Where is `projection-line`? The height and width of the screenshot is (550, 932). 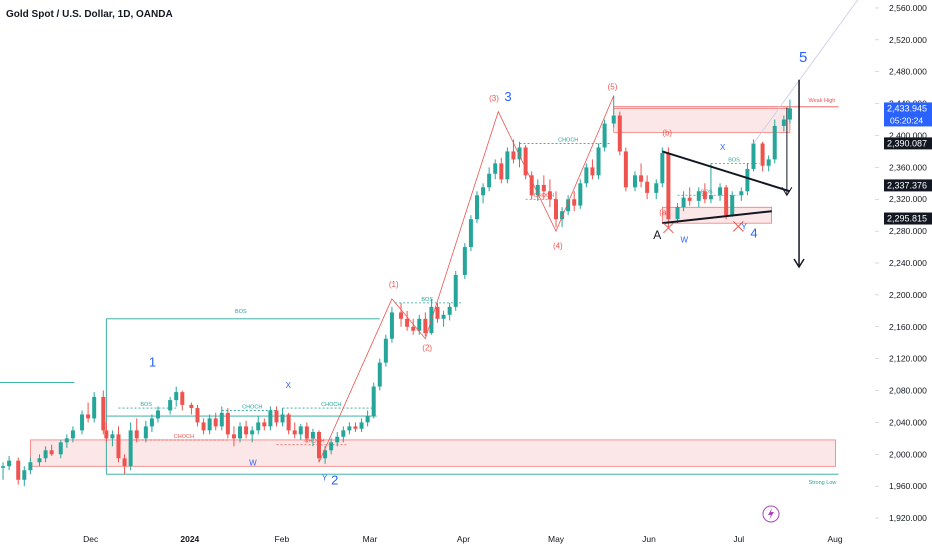 projection-line is located at coordinates (806, 72).